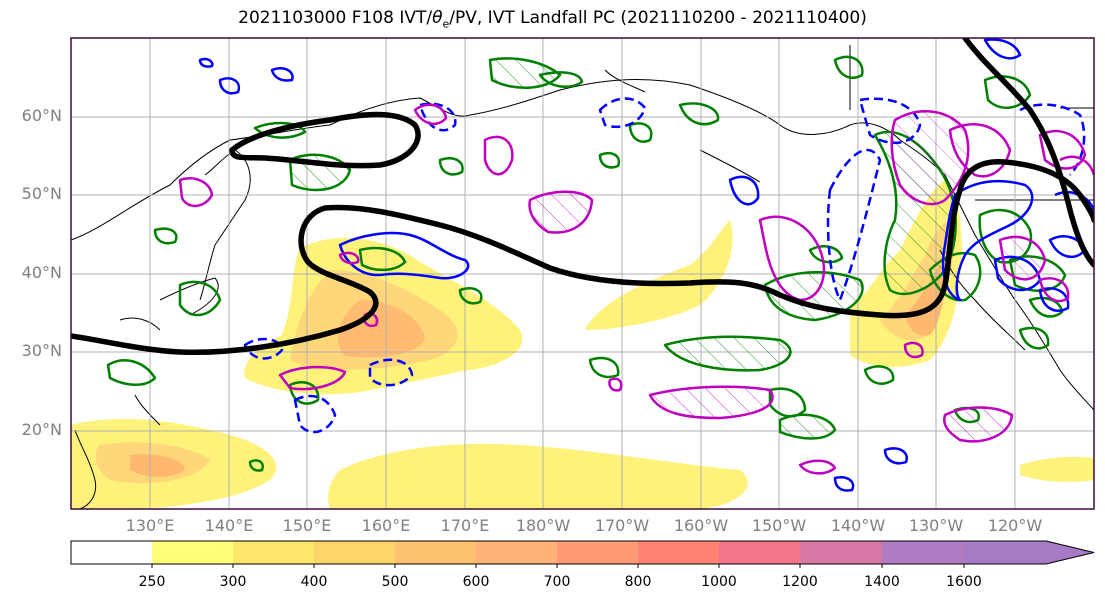  What do you see at coordinates (152, 582) in the screenshot?
I see `colorbar-label-250: 250` at bounding box center [152, 582].